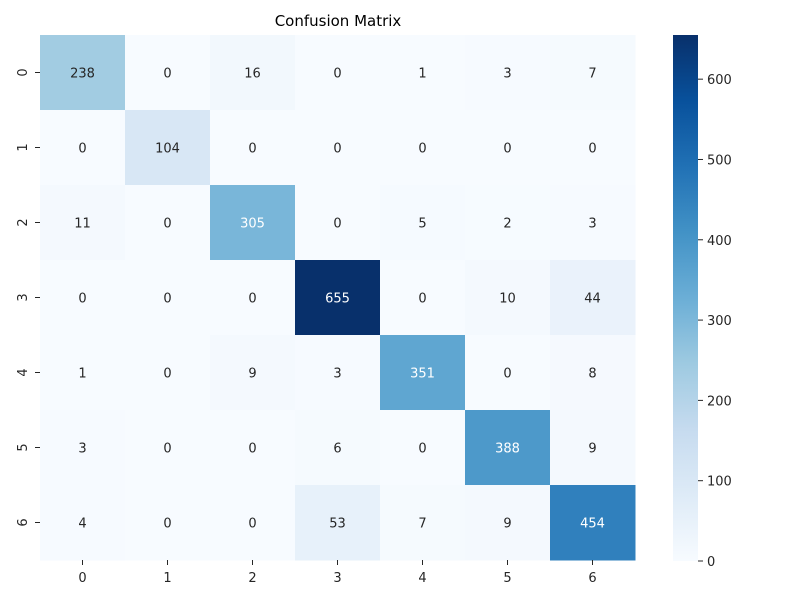 The width and height of the screenshot is (800, 600). Describe the element at coordinates (422, 449) in the screenshot. I see `cell-value-r5-c4: 0` at that location.